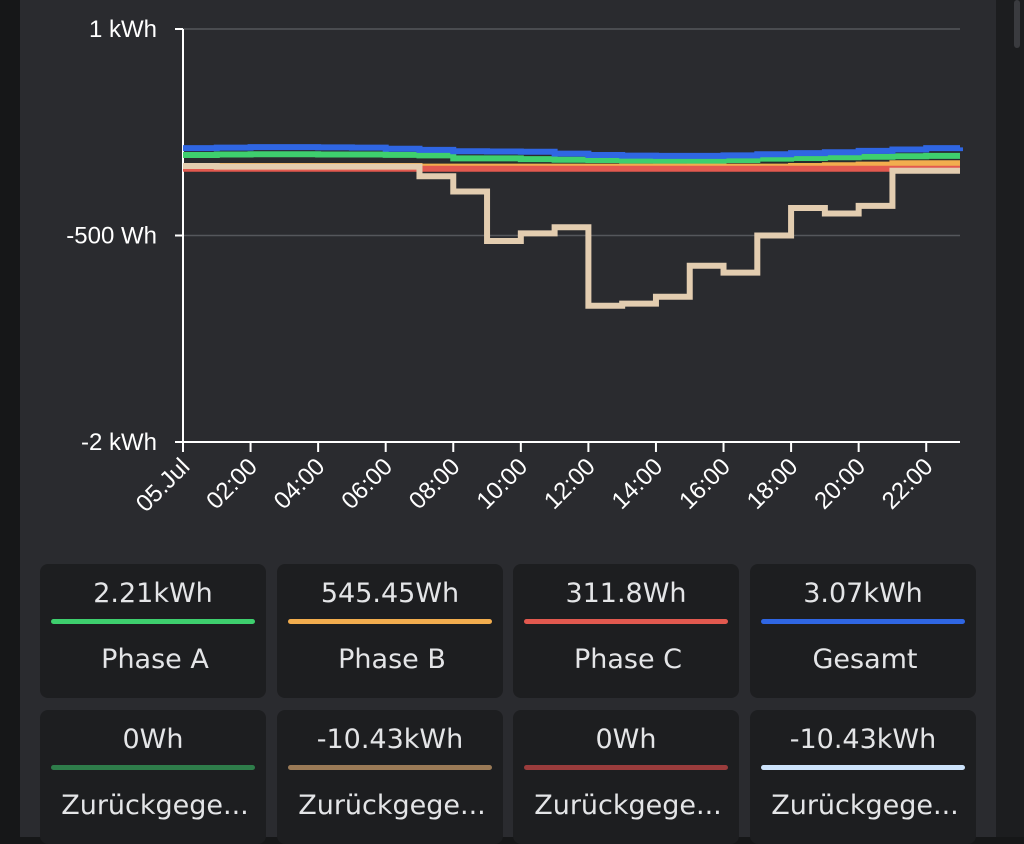 This screenshot has height=844, width=1024. I want to click on legend-card-gesamt: 3.07kWh Gesamt, so click(863, 631).